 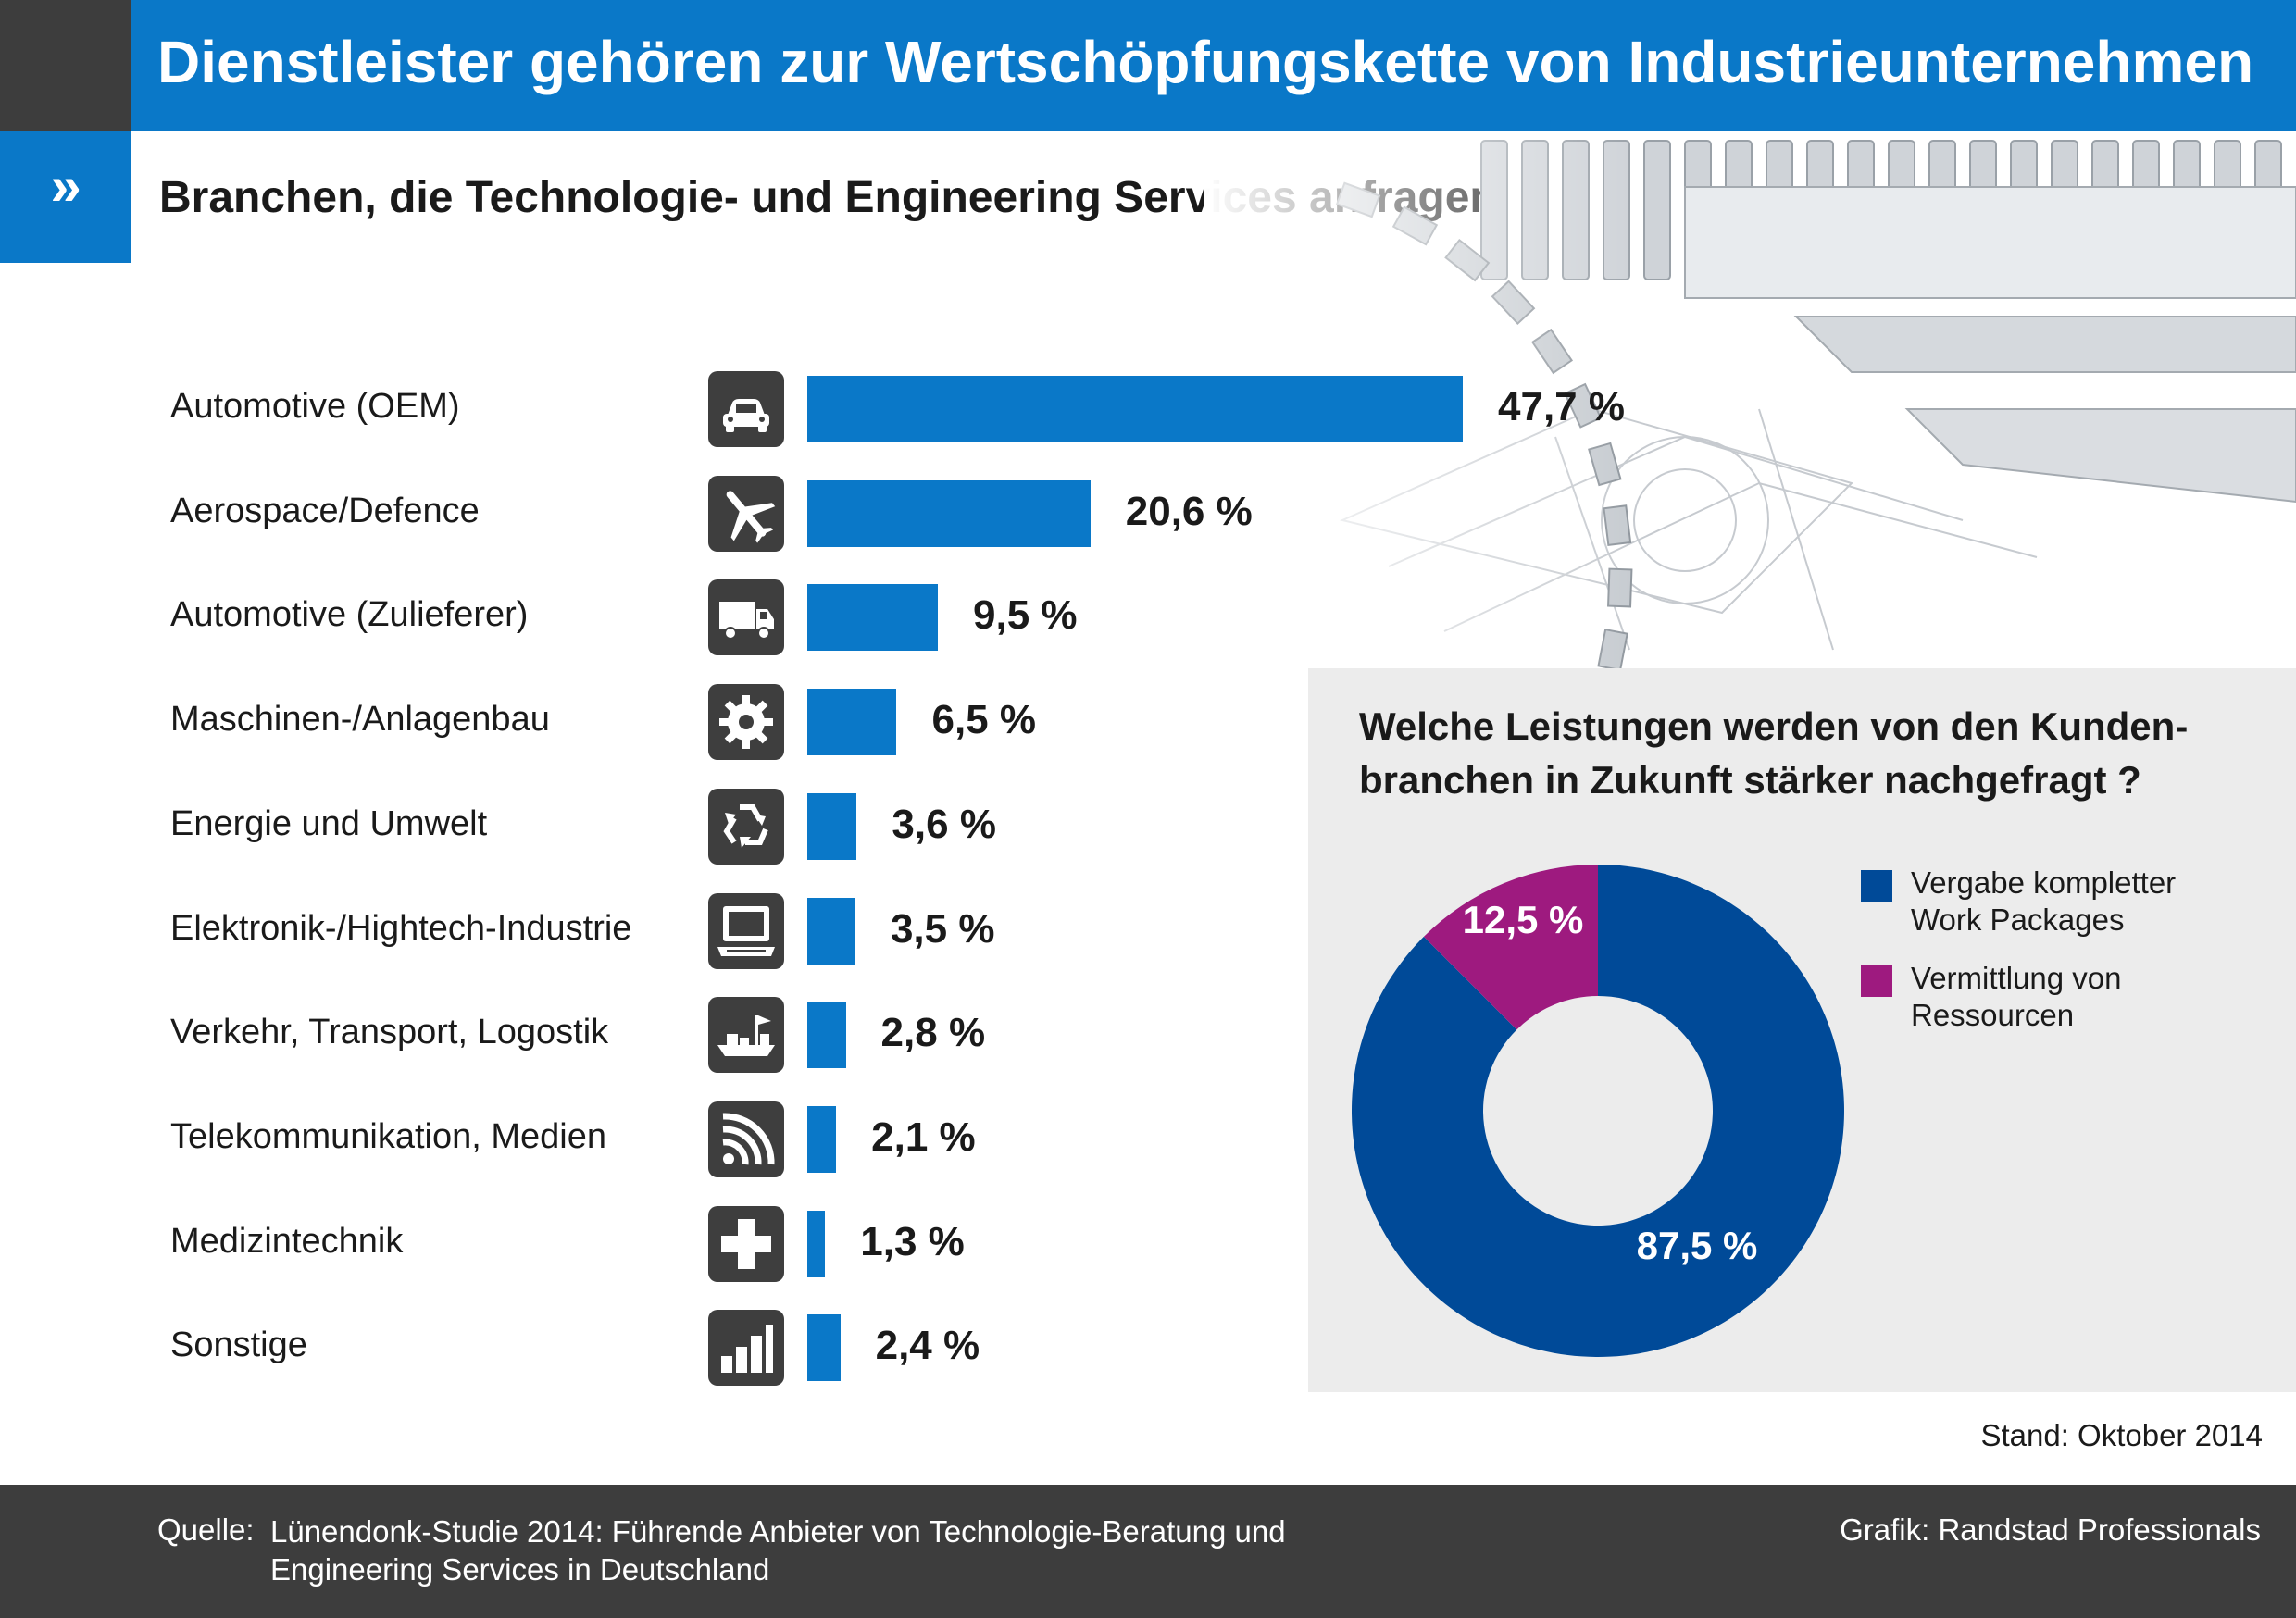 What do you see at coordinates (1876, 981) in the screenshot?
I see `legend-swatch-ressourcen` at bounding box center [1876, 981].